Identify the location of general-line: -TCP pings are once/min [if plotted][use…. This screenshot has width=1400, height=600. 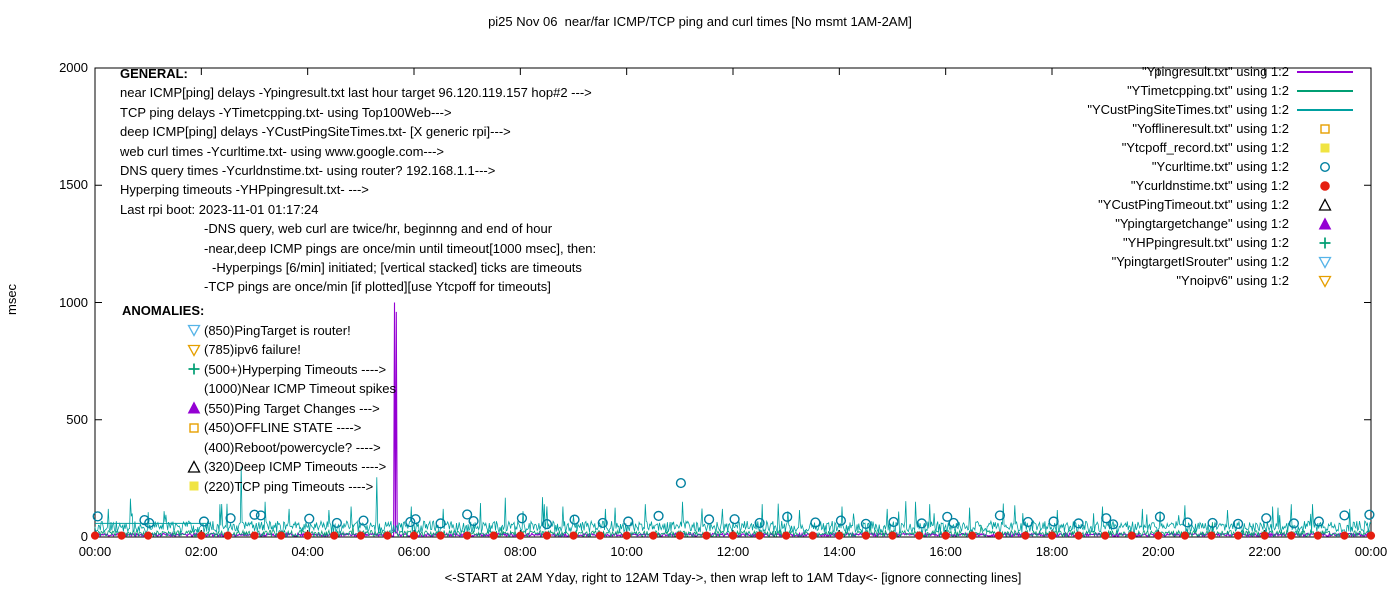
(377, 287).